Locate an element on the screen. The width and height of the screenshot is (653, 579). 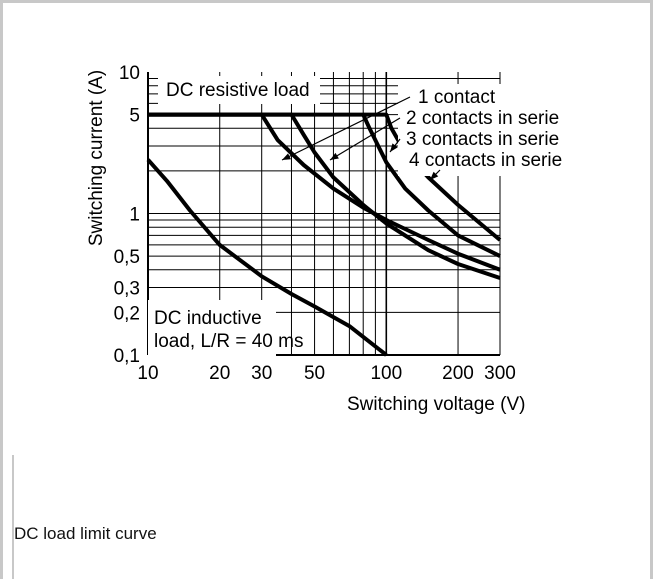
y-tick-label: 0,3 is located at coordinates (127, 288).